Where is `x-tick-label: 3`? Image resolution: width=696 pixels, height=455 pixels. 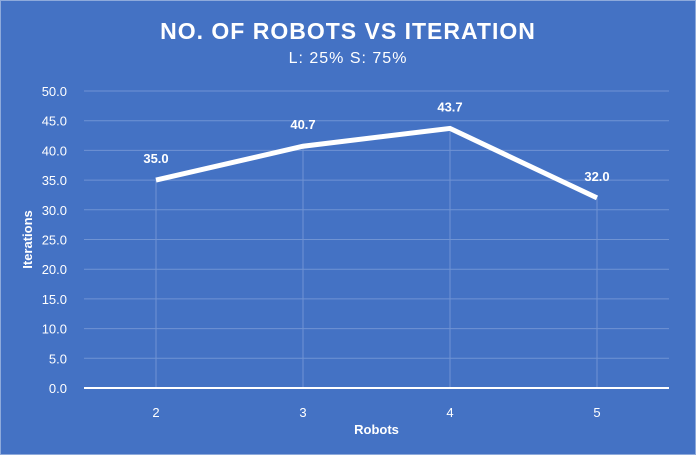
x-tick-label: 3 is located at coordinates (302, 412).